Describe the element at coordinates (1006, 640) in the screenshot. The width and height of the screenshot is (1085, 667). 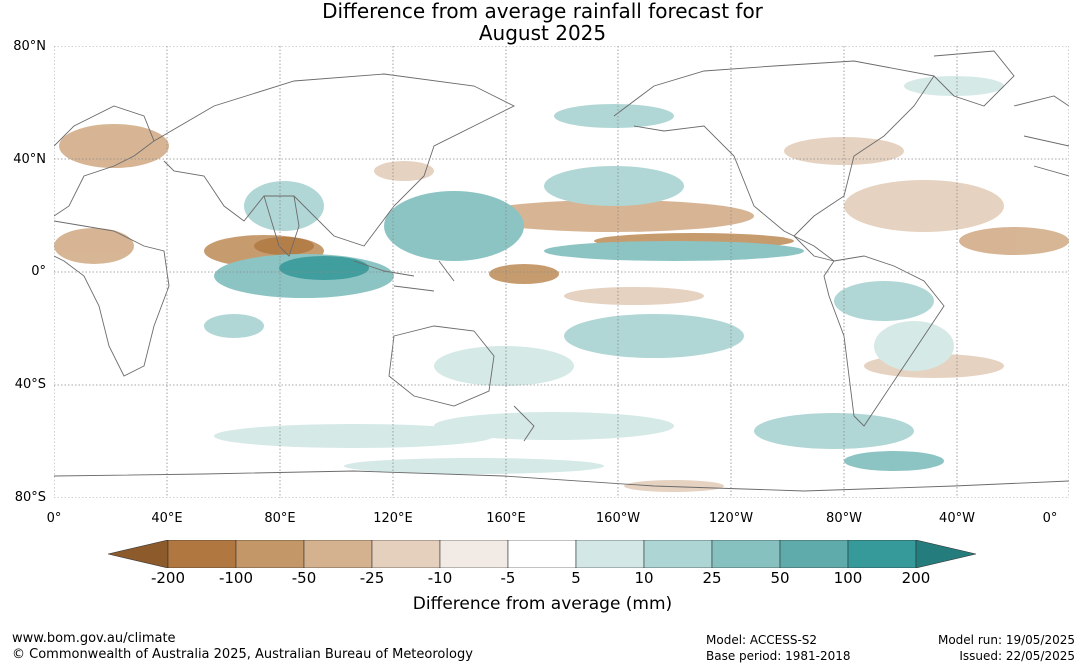
I see `footer-model-run: Model run: 19/05/2025` at that location.